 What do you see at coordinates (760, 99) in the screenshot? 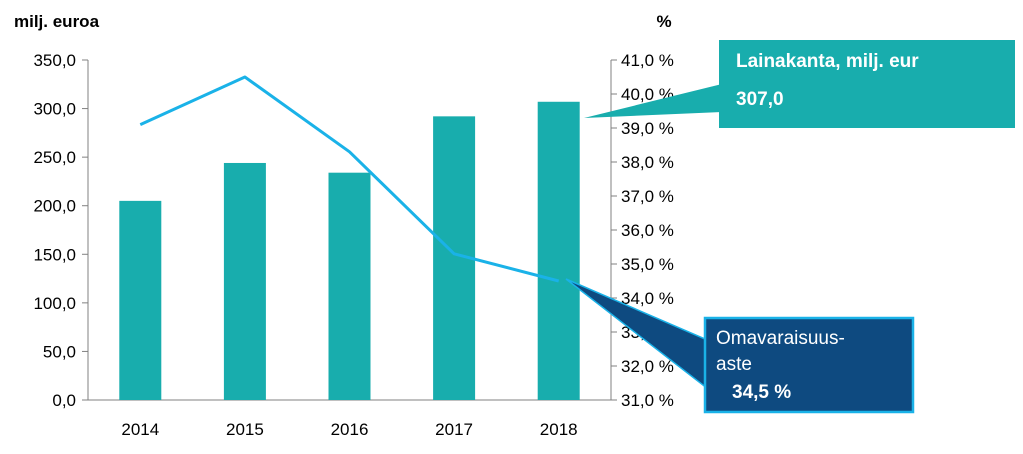
I see `bar-callout-value: 307,0` at bounding box center [760, 99].